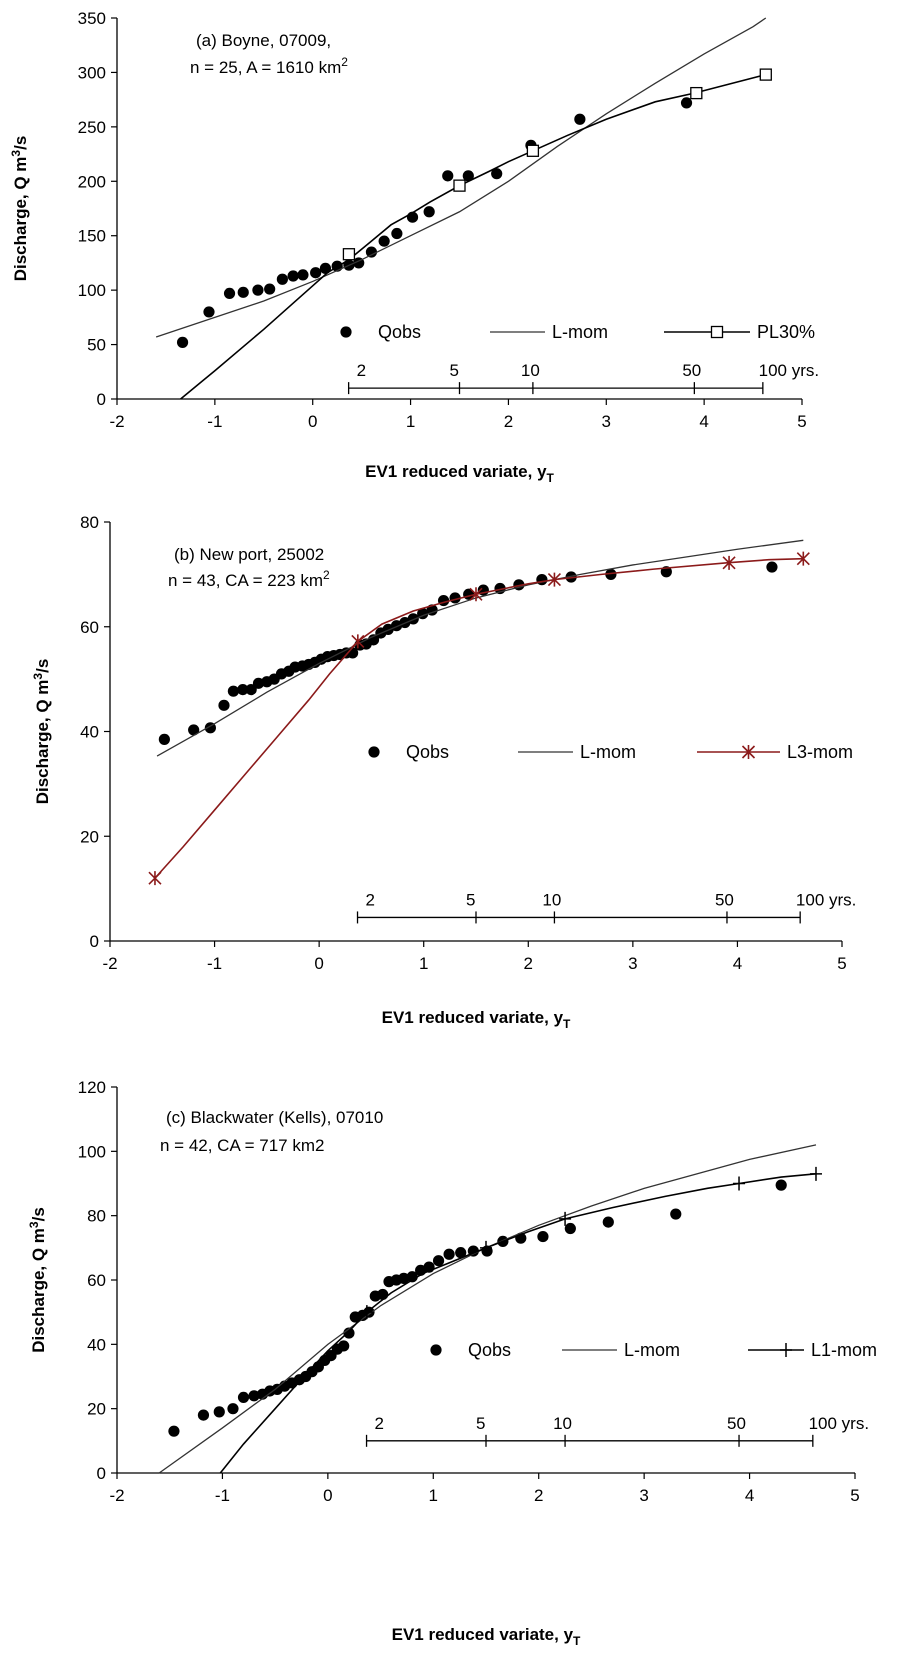  What do you see at coordinates (92, 72) in the screenshot?
I see `y-tick-label: 300` at bounding box center [92, 72].